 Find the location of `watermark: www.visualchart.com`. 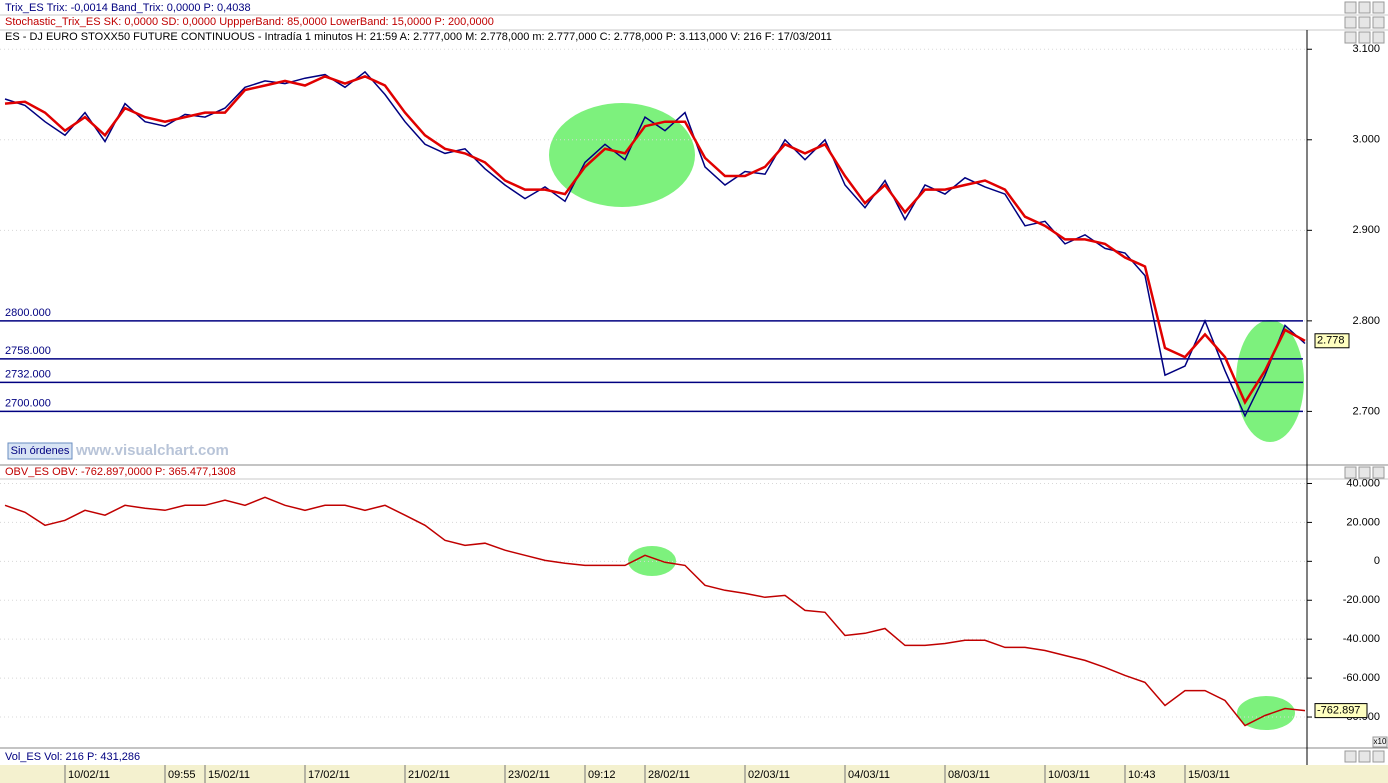

watermark: www.visualchart.com is located at coordinates (152, 450).